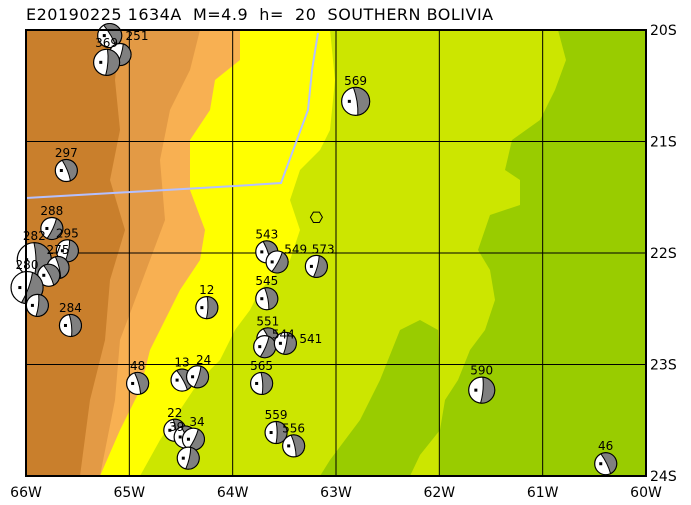 The image size is (691, 505). I want to click on event-depth-label: 282, so click(34, 236).